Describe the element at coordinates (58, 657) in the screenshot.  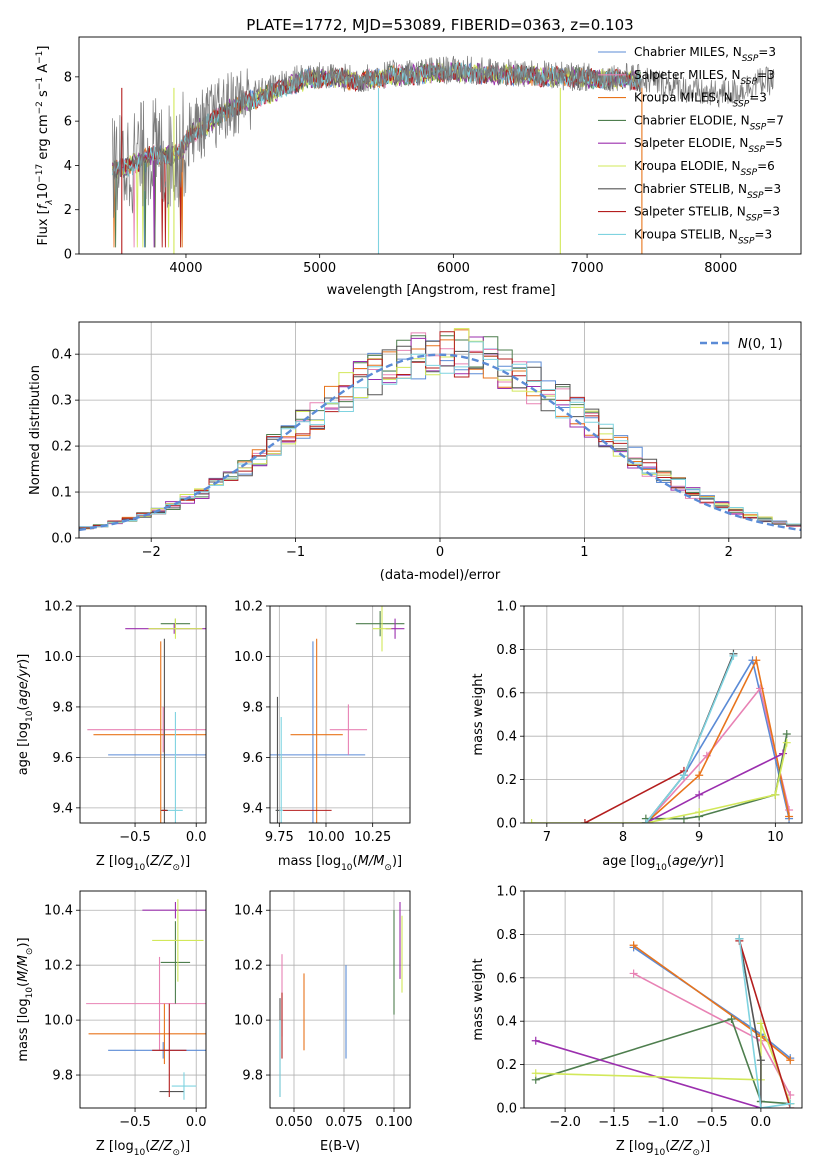
I see `y-tick-label: 10.0` at that location.